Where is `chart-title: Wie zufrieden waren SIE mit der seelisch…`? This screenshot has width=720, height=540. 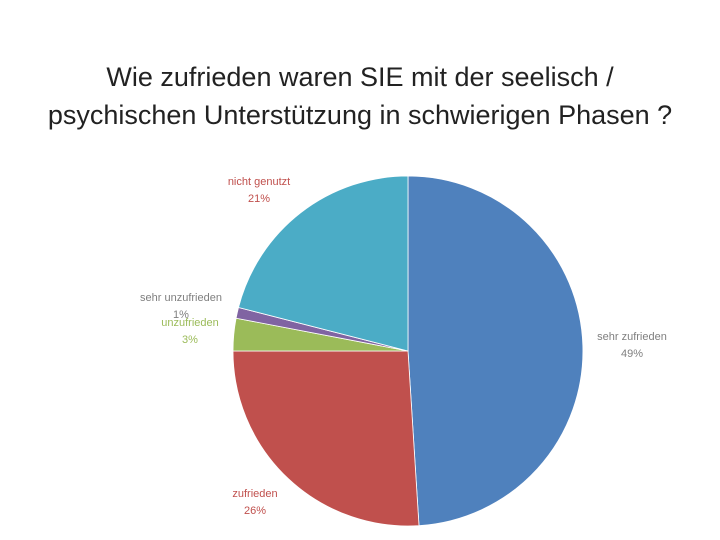
chart-title: Wie zufrieden waren SIE mit der seelisch… is located at coordinates (360, 96).